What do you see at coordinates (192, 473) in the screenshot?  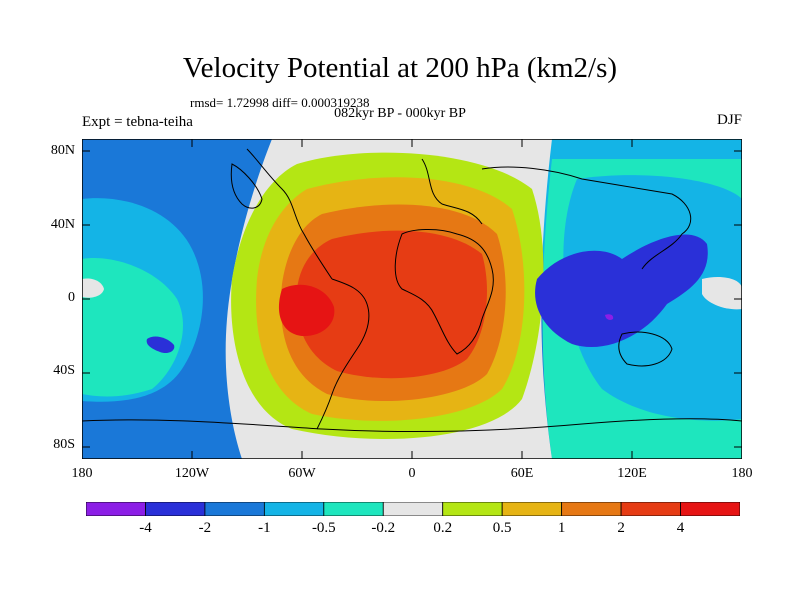 I see `lon-label-120w: 120W` at bounding box center [192, 473].